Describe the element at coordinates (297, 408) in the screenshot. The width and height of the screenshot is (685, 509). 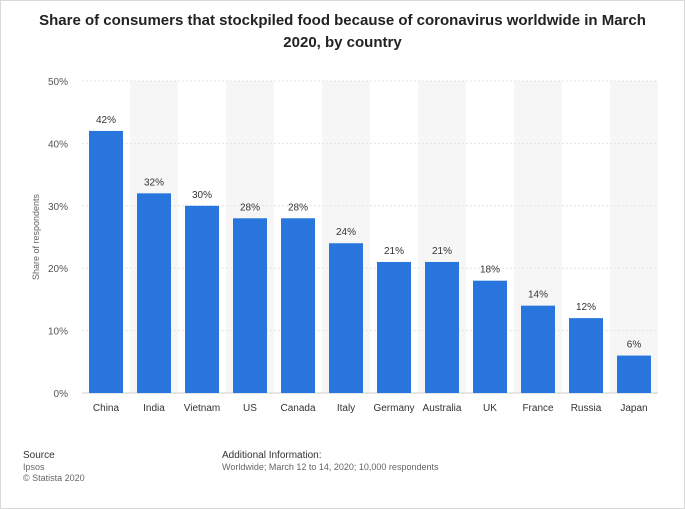
I see `x-tick-label: Canada` at that location.